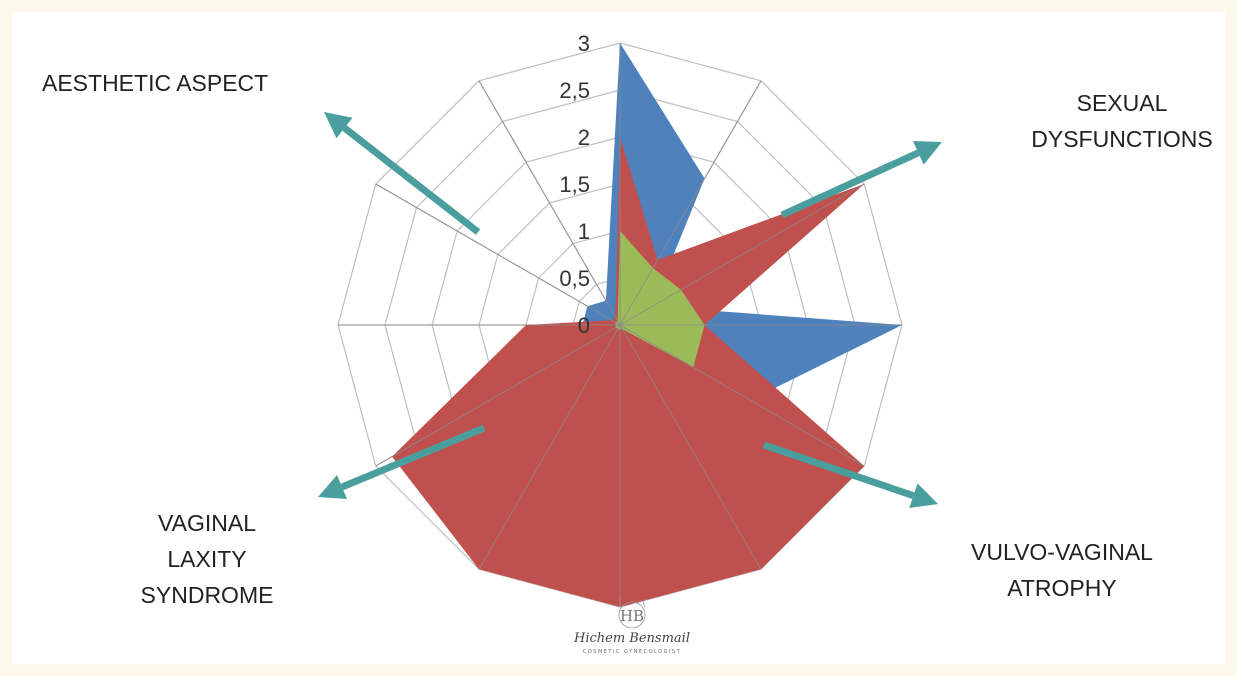 The height and width of the screenshot is (676, 1237). What do you see at coordinates (632, 638) in the screenshot?
I see `watermark-signature: Hichem Bensmail` at bounding box center [632, 638].